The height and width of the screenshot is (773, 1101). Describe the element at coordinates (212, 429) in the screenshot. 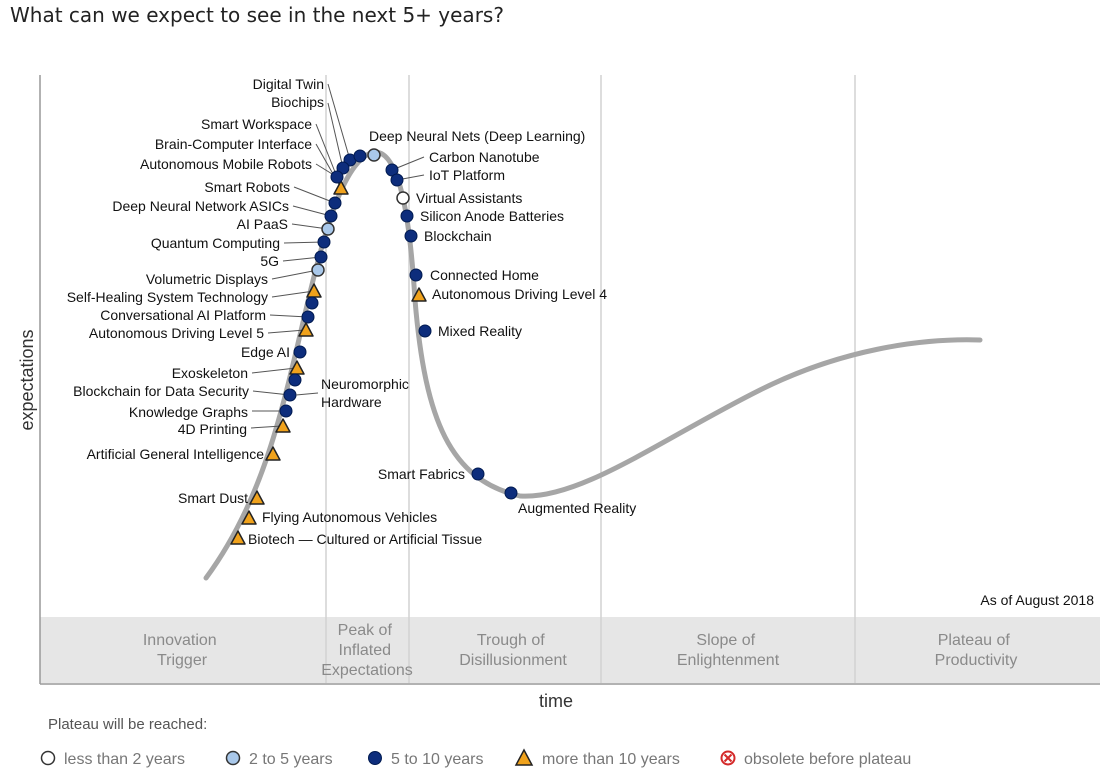

I see `tech-label: 4D Printing` at that location.